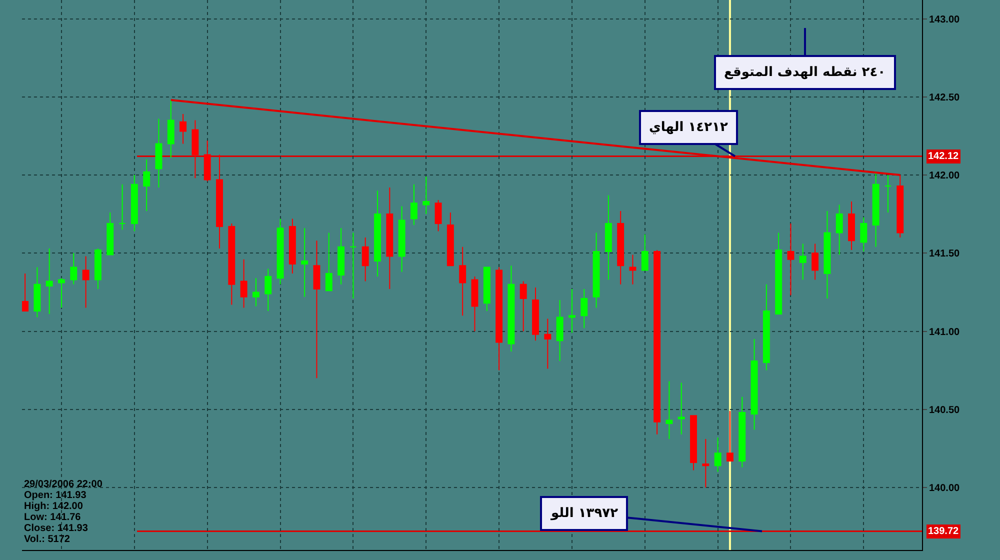 The image size is (1000, 560). I want to click on y-tick-label: 140.00, so click(944, 488).